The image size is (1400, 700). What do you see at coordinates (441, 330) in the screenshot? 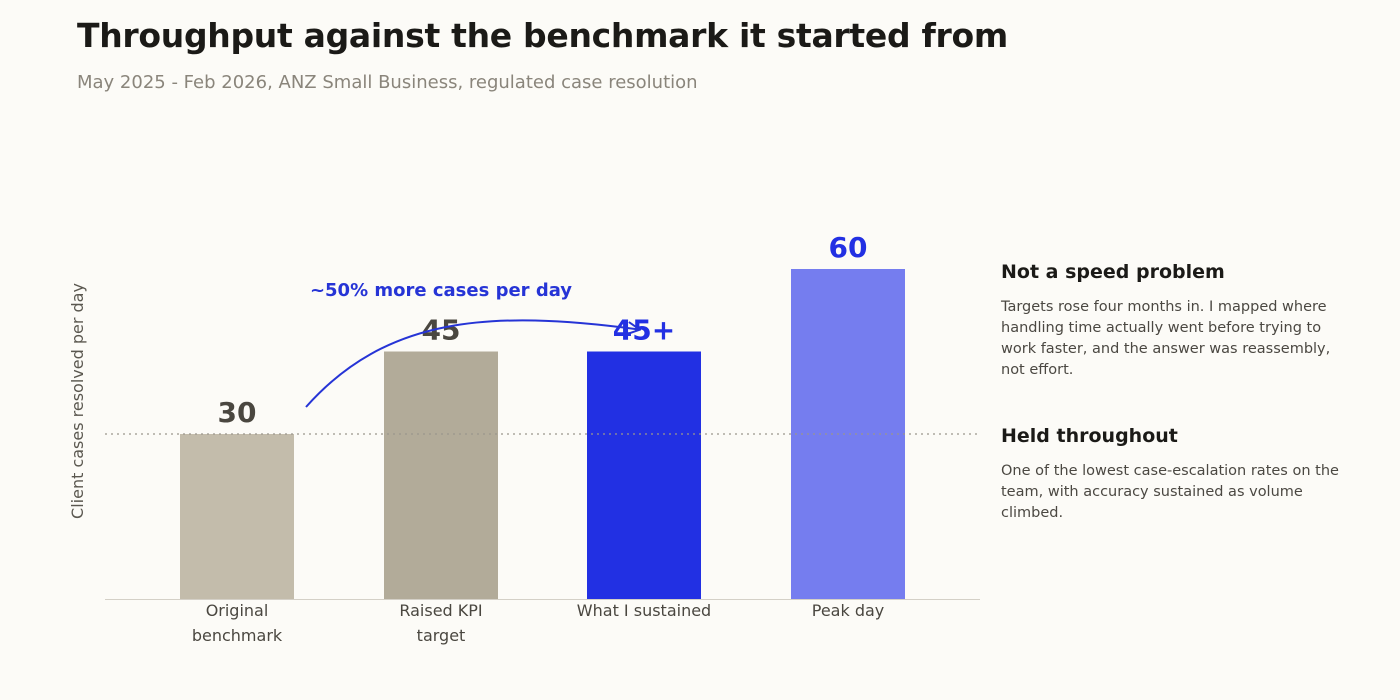
I see `bar-value-label: 45` at bounding box center [441, 330].